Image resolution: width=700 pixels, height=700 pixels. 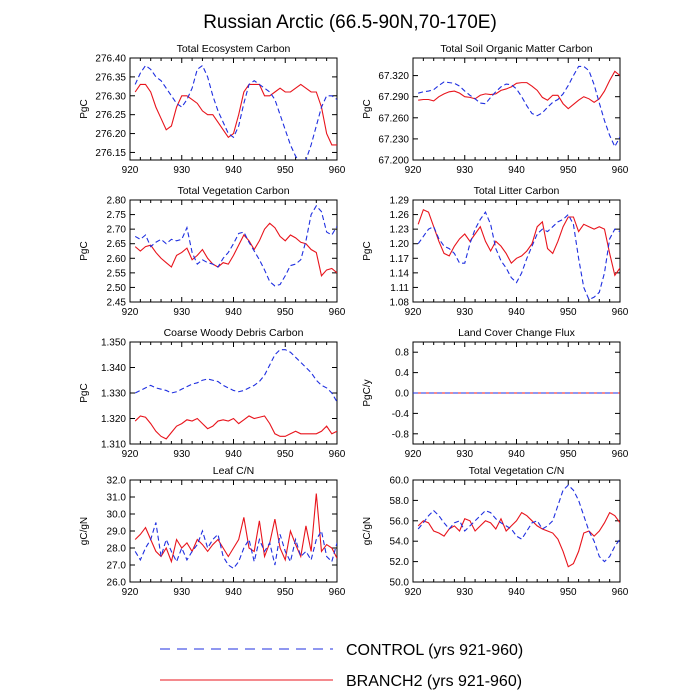 I want to click on panel-title: Coarse Woody Debris Carbon, so click(x=234, y=333).